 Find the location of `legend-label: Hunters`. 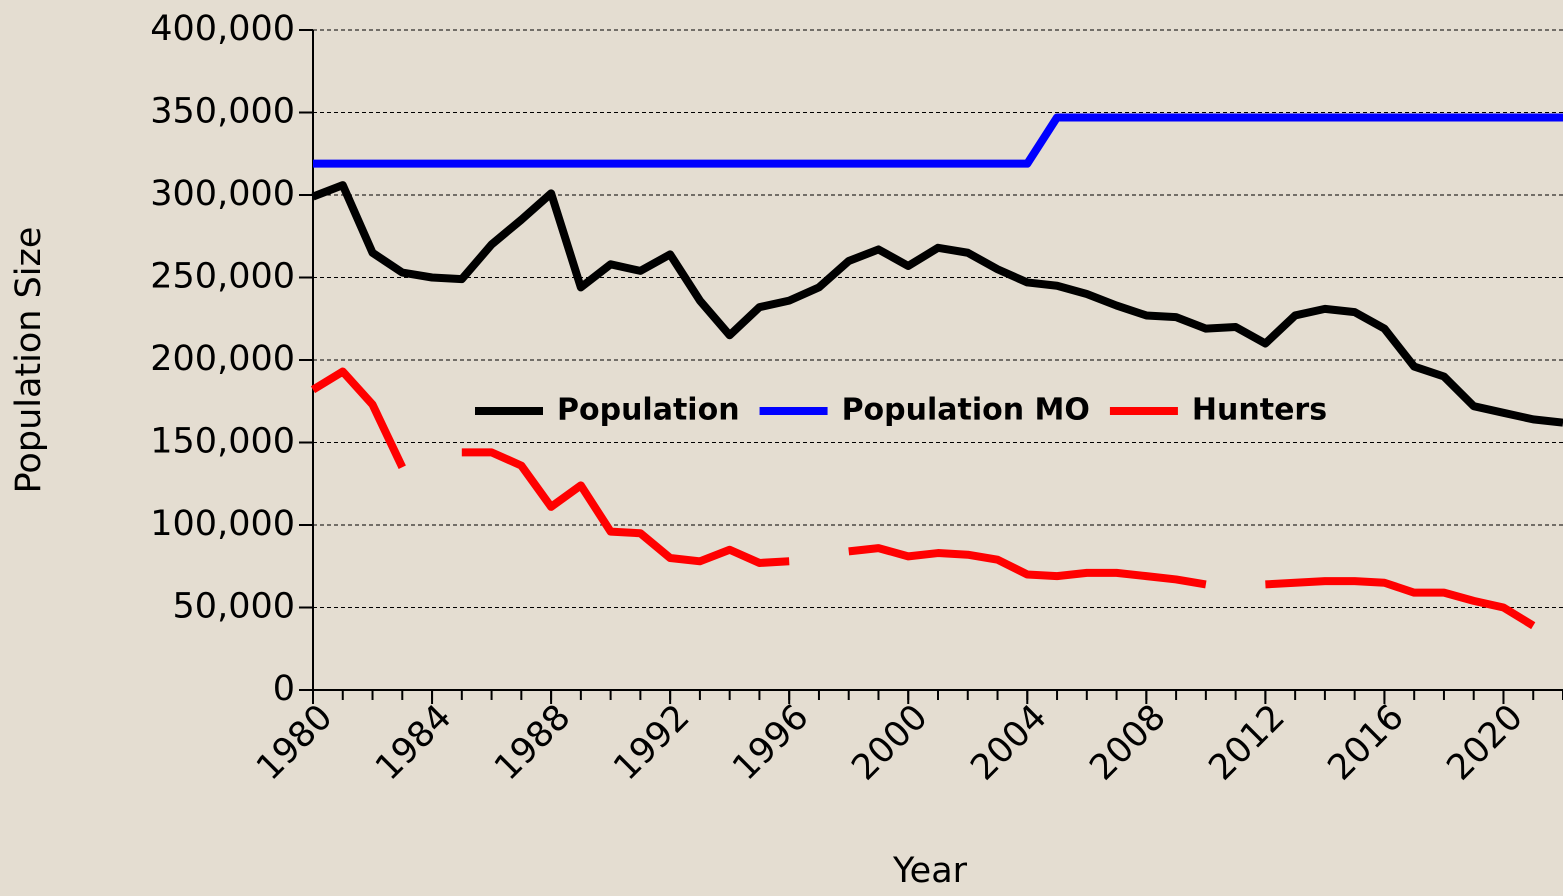

legend-label: Hunters is located at coordinates (1259, 410).